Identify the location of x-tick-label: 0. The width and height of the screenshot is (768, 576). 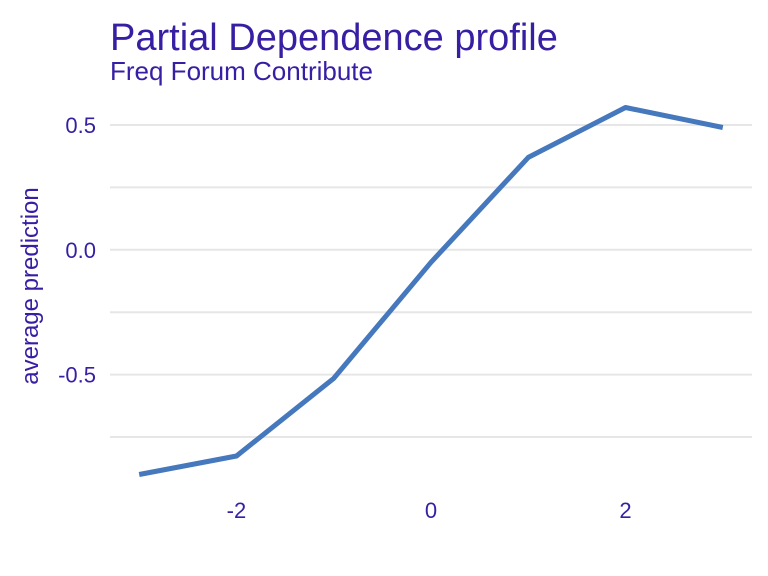
(431, 510).